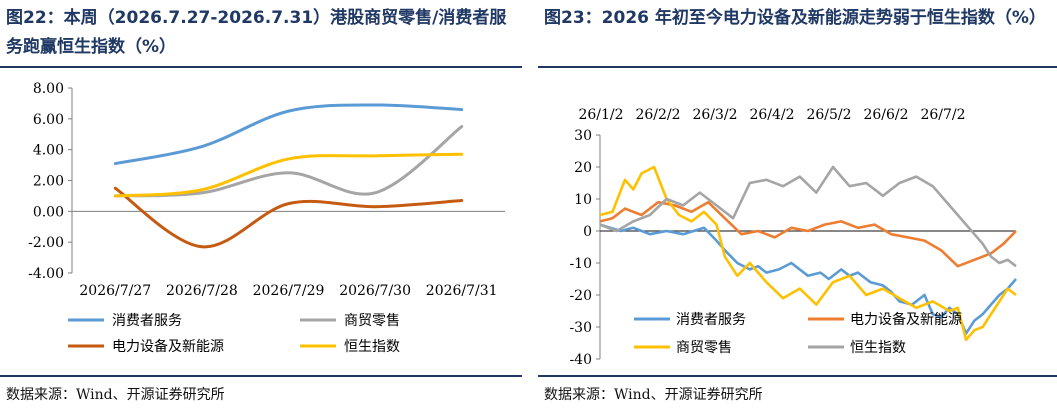  What do you see at coordinates (115, 395) in the screenshot?
I see `left-source-note: 数据来源：Wind、开源证券研究所` at bounding box center [115, 395].